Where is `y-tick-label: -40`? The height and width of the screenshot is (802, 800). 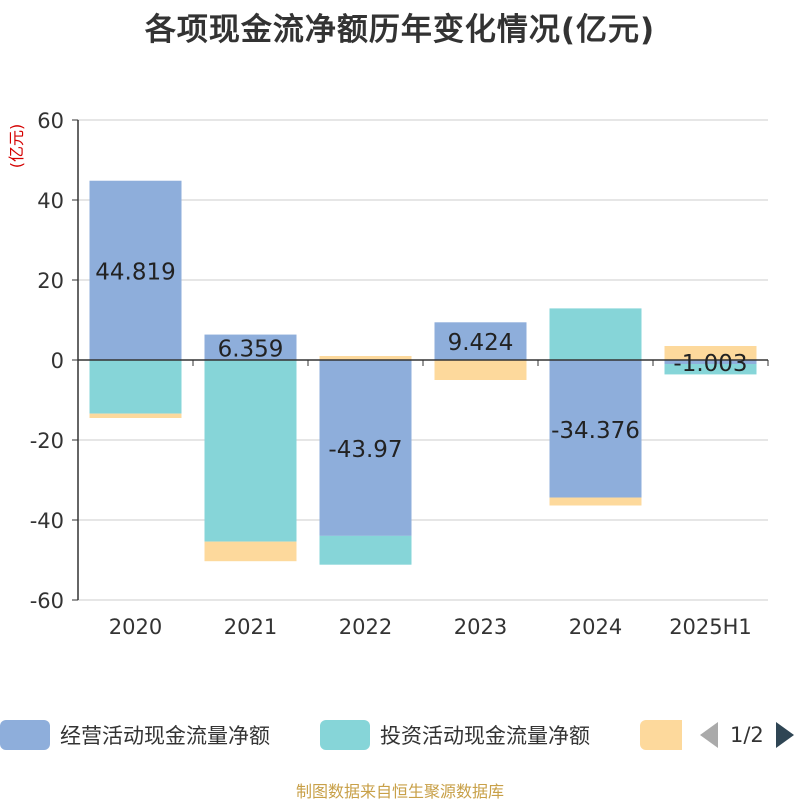 y-tick-label: -40 is located at coordinates (47, 521).